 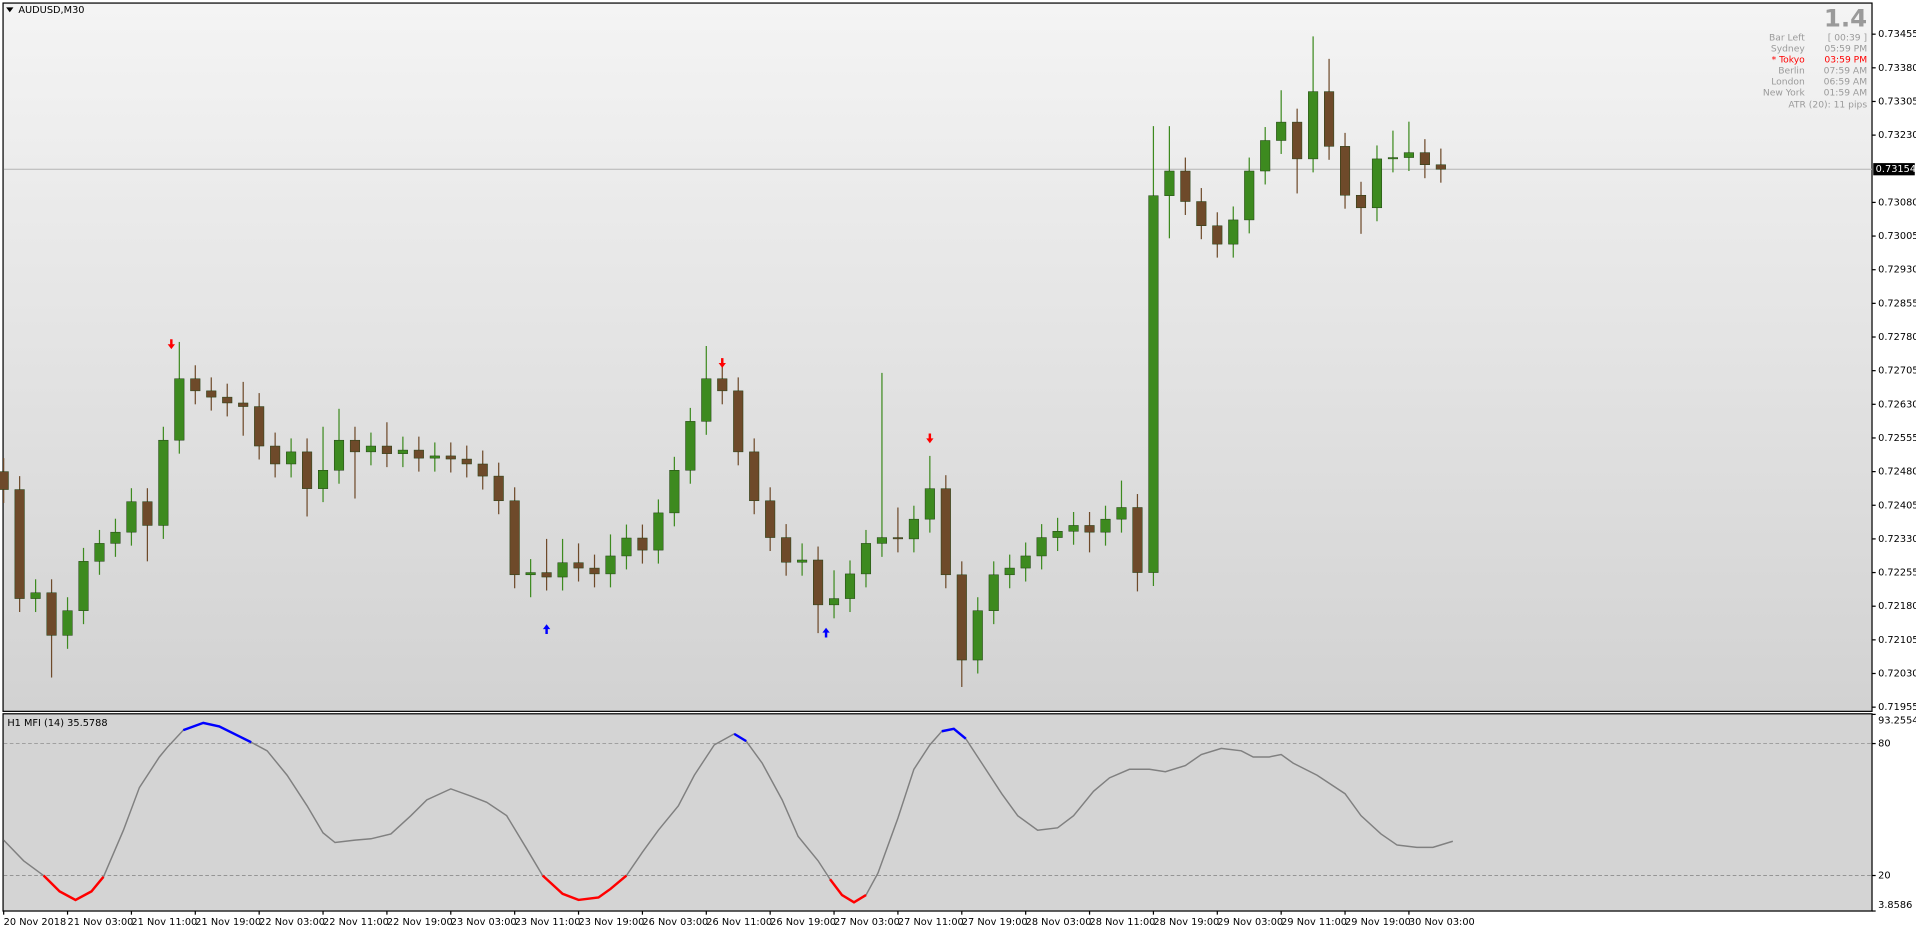 I want to click on y-tick-label: 0.73005, so click(x=1897, y=236).